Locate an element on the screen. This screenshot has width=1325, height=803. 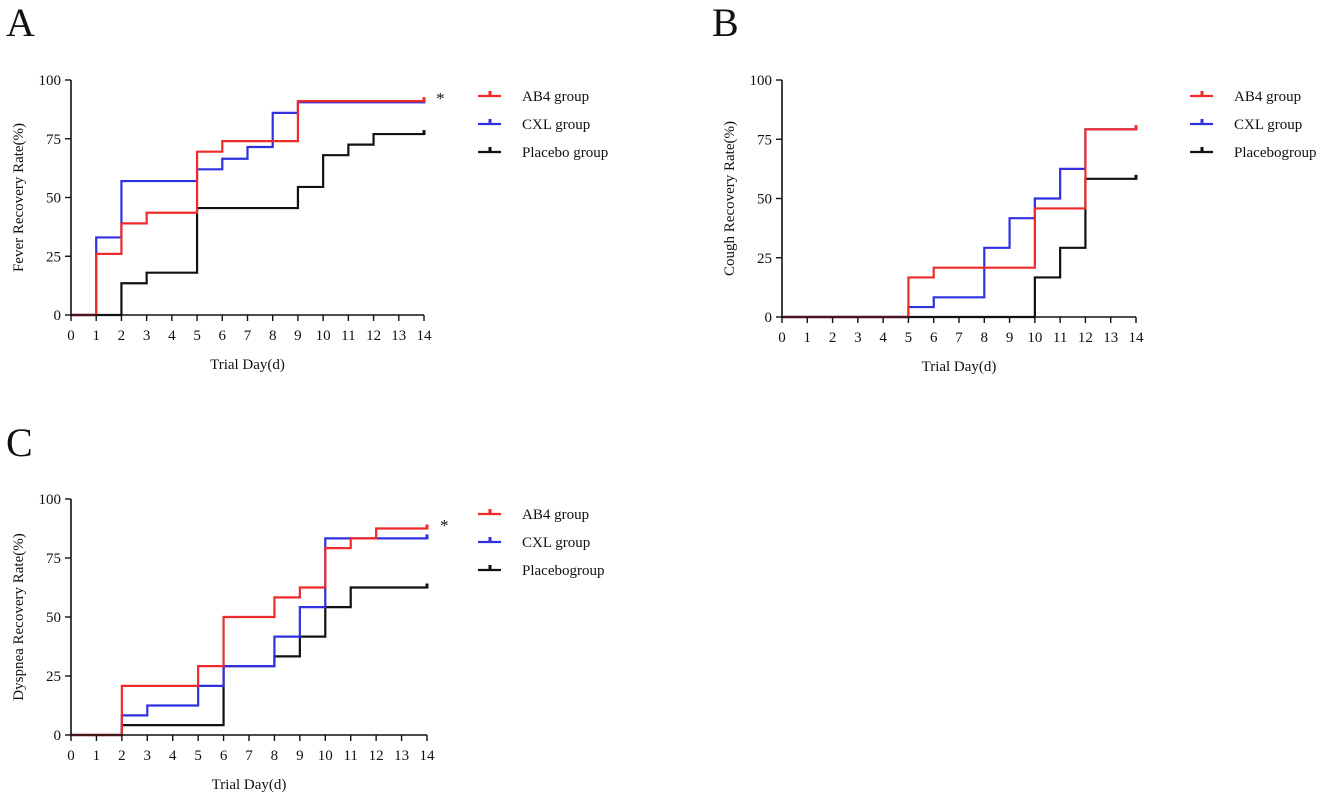
y-tick-label-c-75: 75 is located at coordinates (53, 559).